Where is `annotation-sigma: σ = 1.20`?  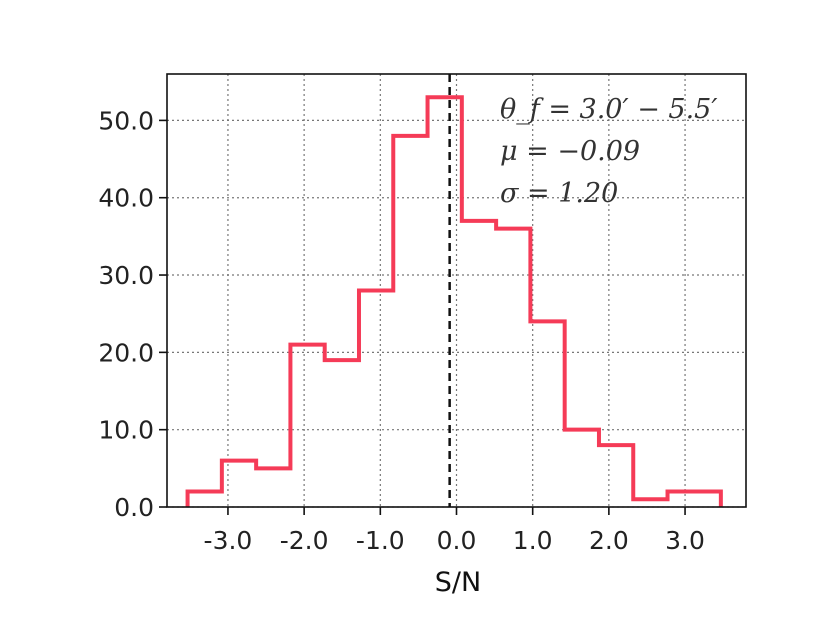
annotation-sigma: σ = 1.20 is located at coordinates (559, 193).